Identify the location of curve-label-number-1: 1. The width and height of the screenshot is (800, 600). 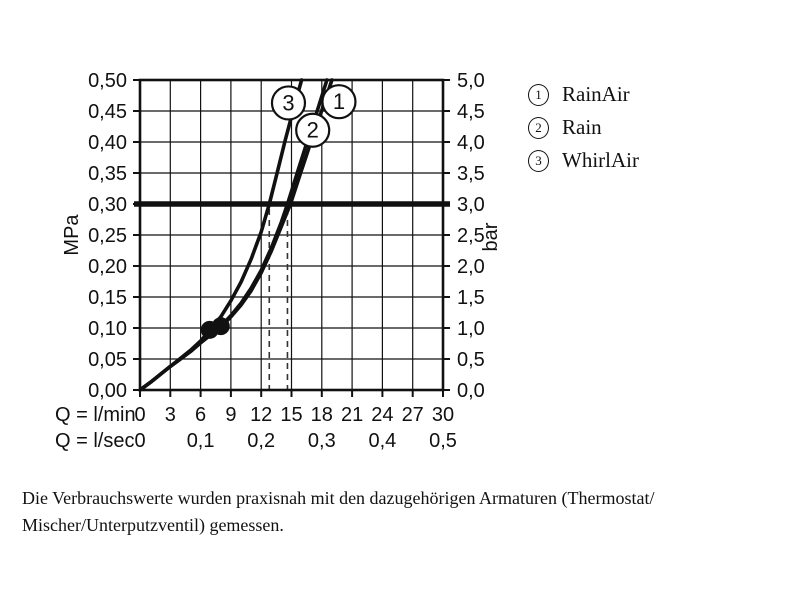
(339, 101).